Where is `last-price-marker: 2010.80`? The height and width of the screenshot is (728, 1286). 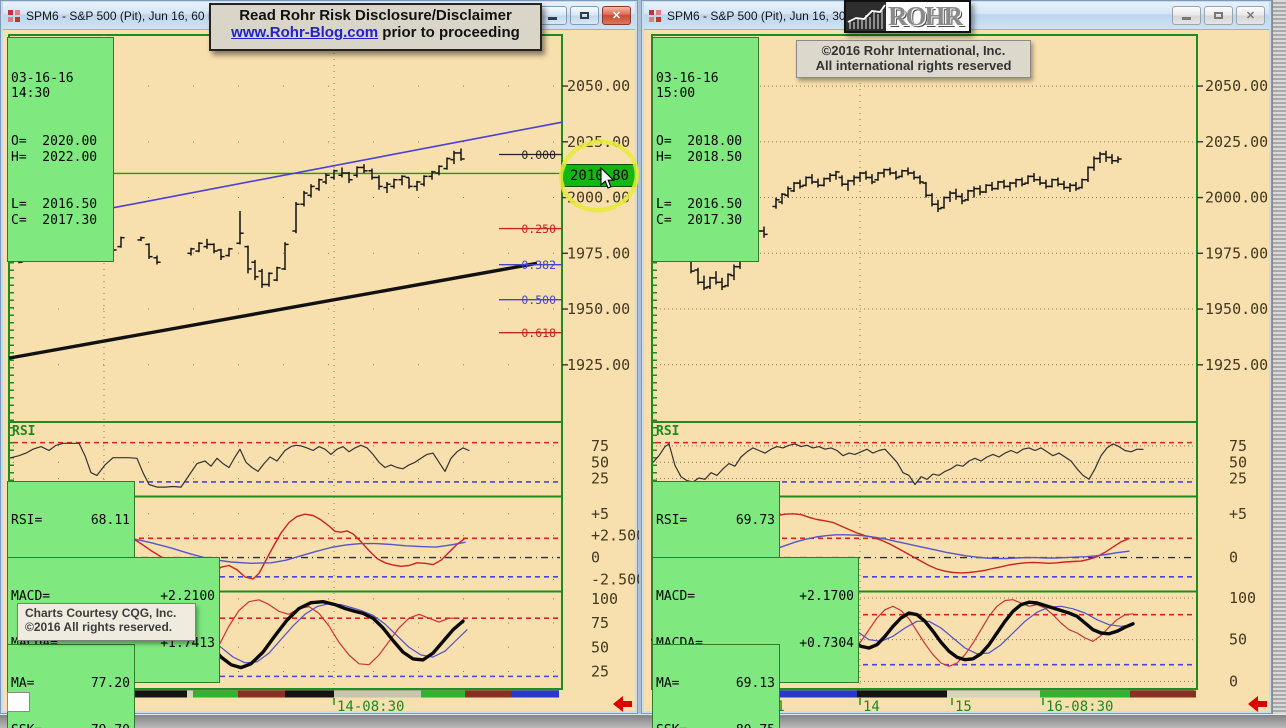
last-price-marker: 2010.80 is located at coordinates (599, 175).